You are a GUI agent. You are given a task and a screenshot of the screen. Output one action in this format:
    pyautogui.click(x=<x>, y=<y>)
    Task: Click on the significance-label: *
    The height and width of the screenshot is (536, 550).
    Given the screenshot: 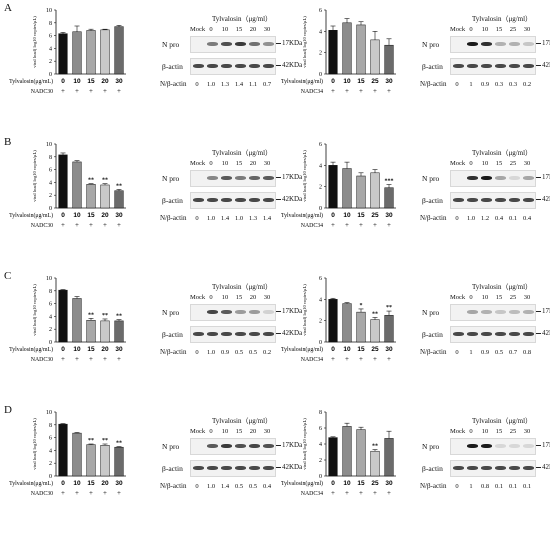 What is the action you would take?
    pyautogui.click(x=361, y=306)
    